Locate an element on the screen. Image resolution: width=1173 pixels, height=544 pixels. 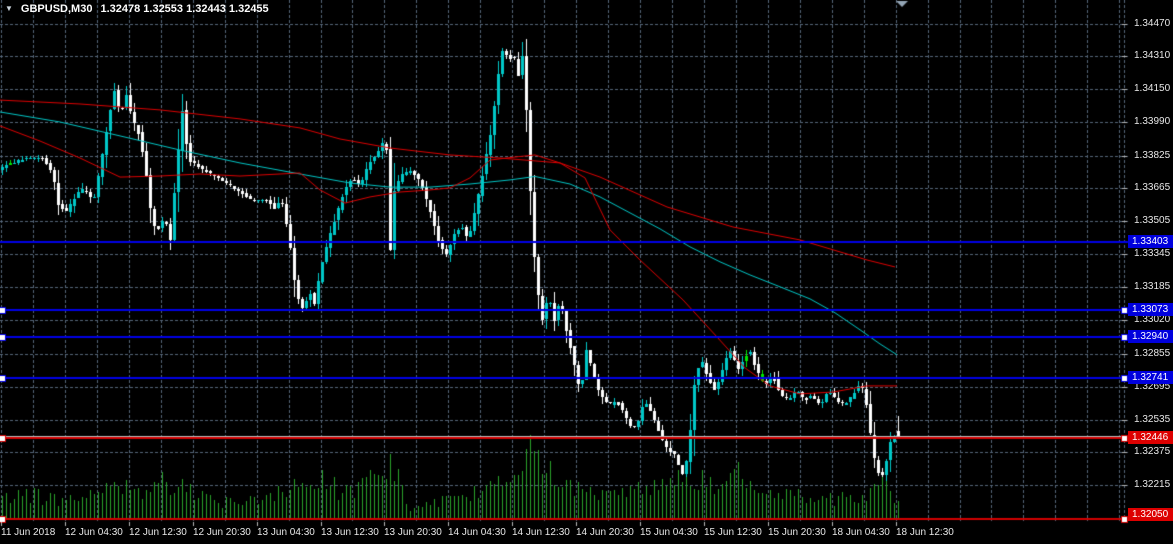
price-axis-label: 1.34150 is located at coordinates (1152, 88).